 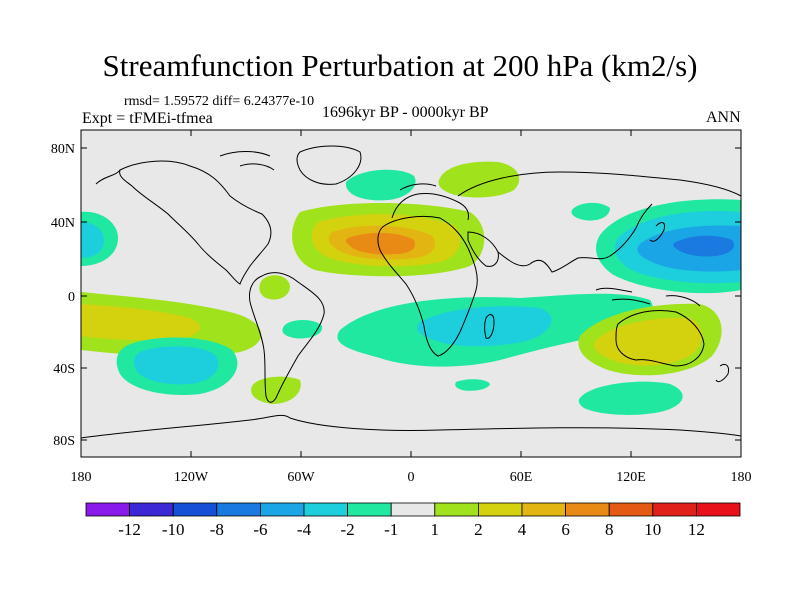 What do you see at coordinates (63, 223) in the screenshot?
I see `y-tick-label: 40N` at bounding box center [63, 223].